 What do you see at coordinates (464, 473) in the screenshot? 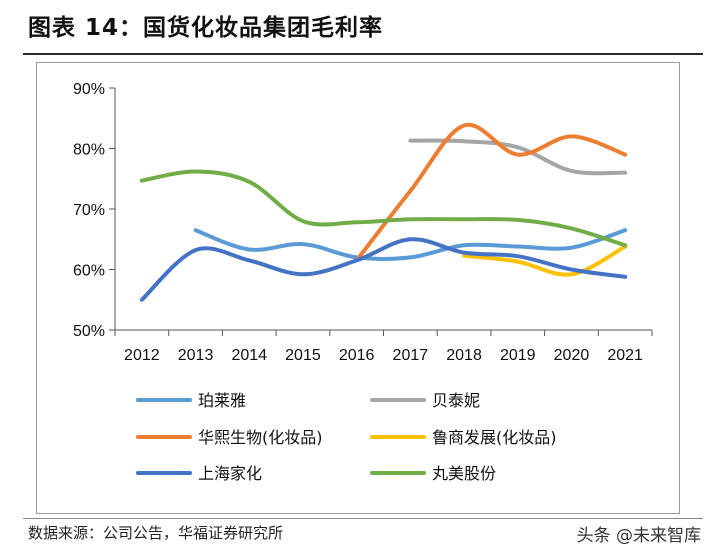
I see `legend-label-5: 丸美股份` at bounding box center [464, 473].